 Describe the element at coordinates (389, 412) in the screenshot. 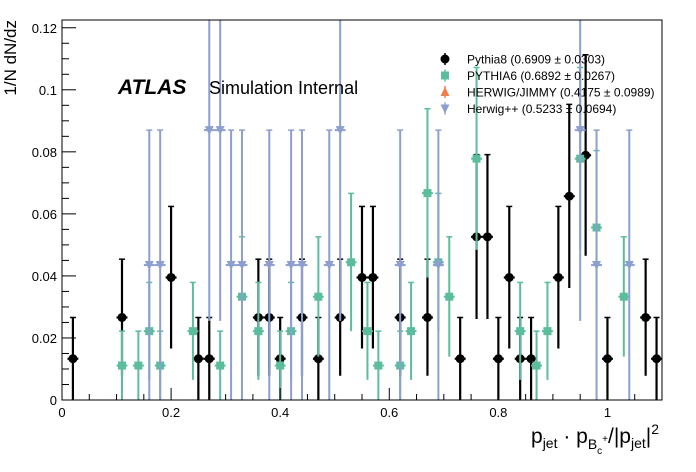

I see `x-tick-label: 0.6` at that location.